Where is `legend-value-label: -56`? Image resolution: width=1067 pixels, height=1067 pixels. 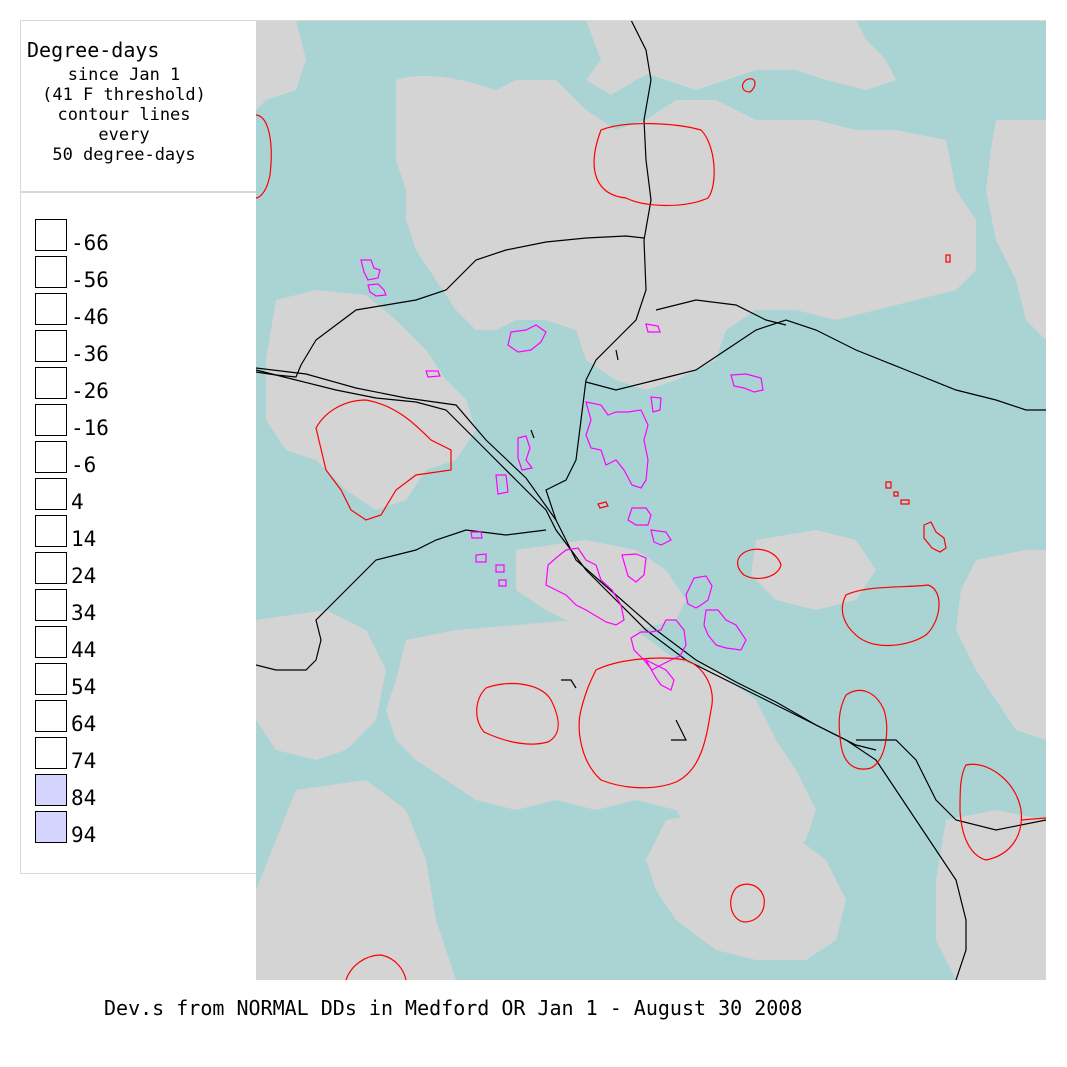 legend-value-label: -56 is located at coordinates (90, 280).